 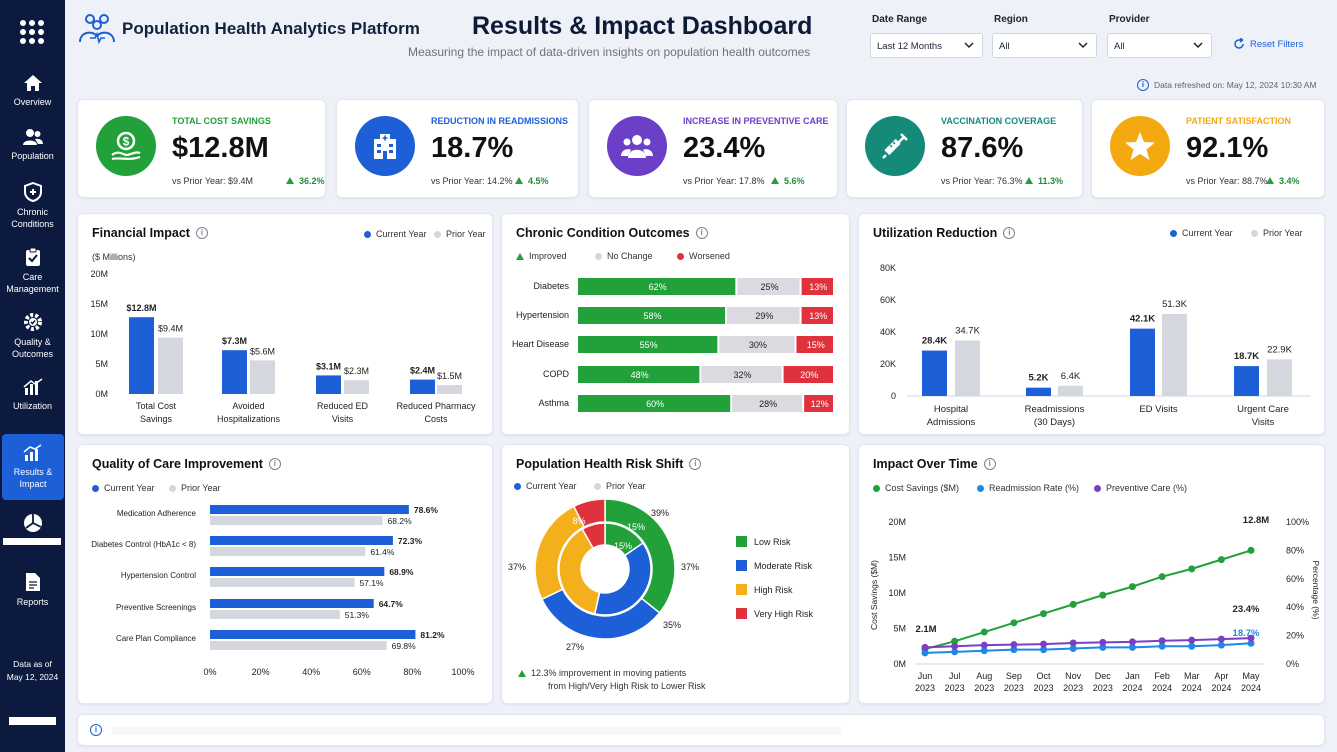 I want to click on sidebar-item-overview: Overview, so click(x=32, y=91).